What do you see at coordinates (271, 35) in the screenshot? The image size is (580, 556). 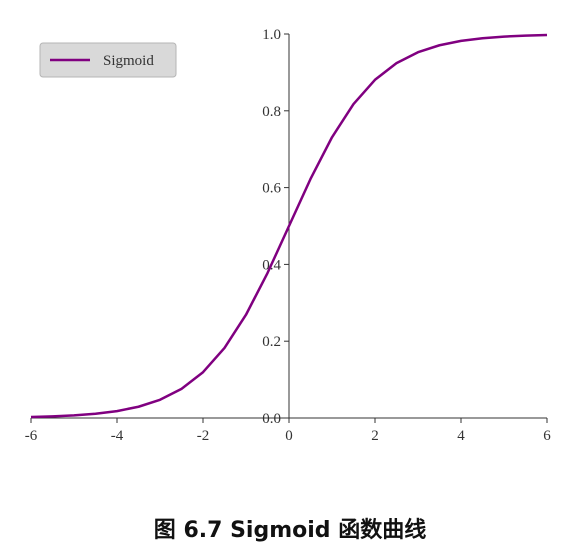 I see `y-tick-label: 1.0` at bounding box center [271, 35].